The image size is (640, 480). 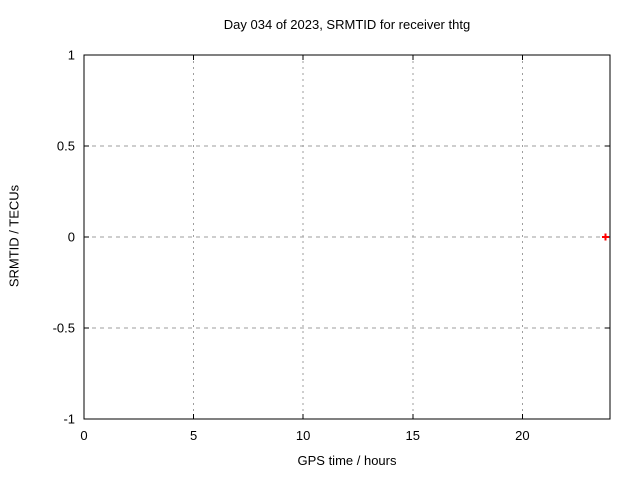 What do you see at coordinates (303, 435) in the screenshot?
I see `x-tick-label: 10` at bounding box center [303, 435].